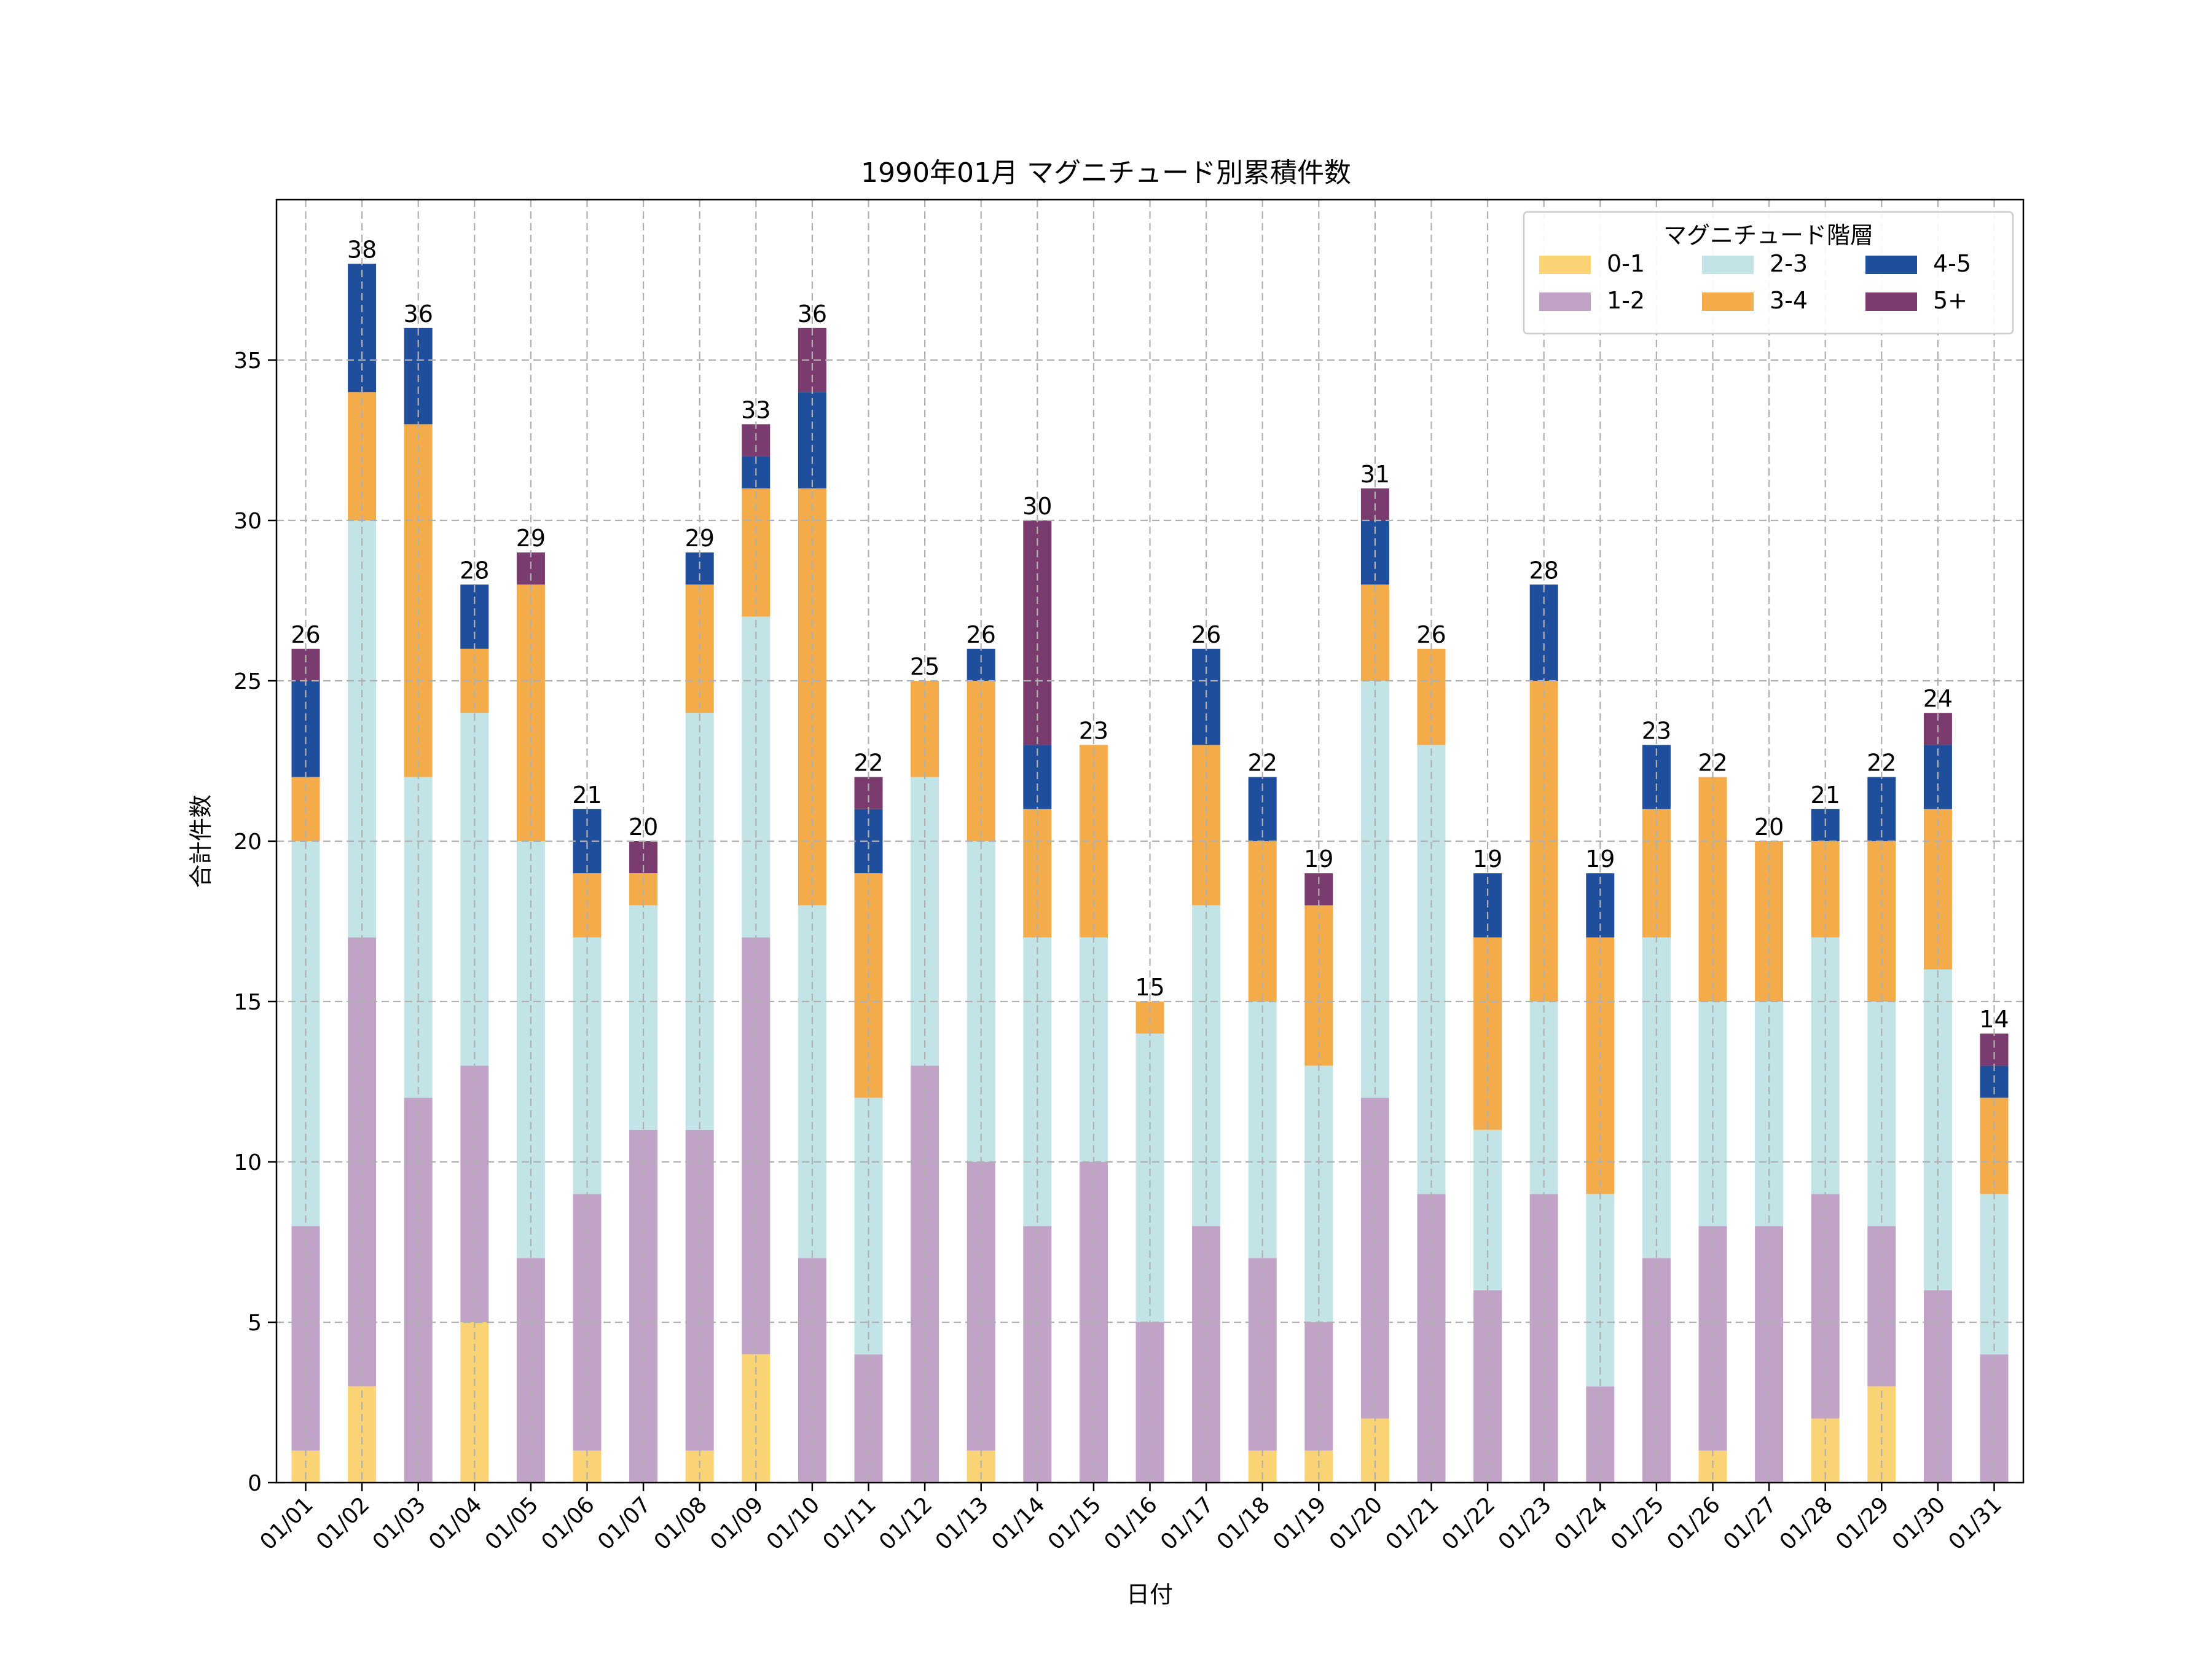 The height and width of the screenshot is (1659, 2212). I want to click on y-axis-label: 合計件数, so click(200, 841).